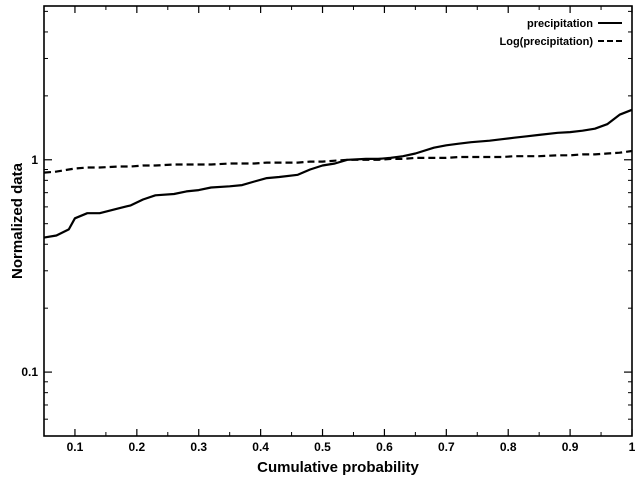 This screenshot has width=637, height=478. Describe the element at coordinates (508, 447) in the screenshot. I see `x-tick-label: 0.8` at that location.